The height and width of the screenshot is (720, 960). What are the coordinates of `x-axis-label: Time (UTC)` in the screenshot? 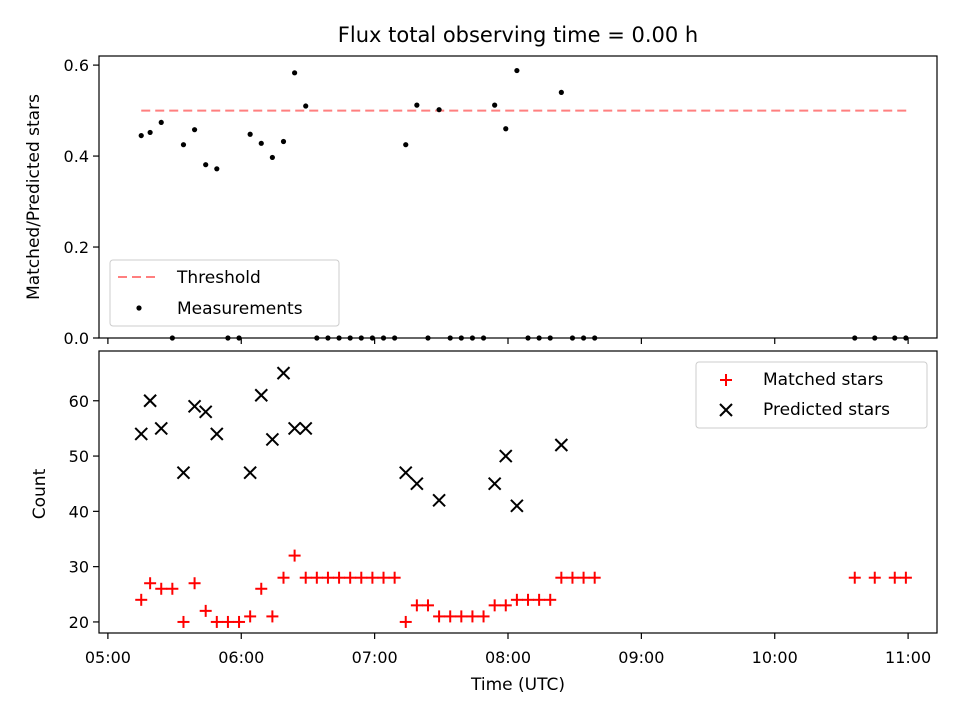 It's located at (517, 685).